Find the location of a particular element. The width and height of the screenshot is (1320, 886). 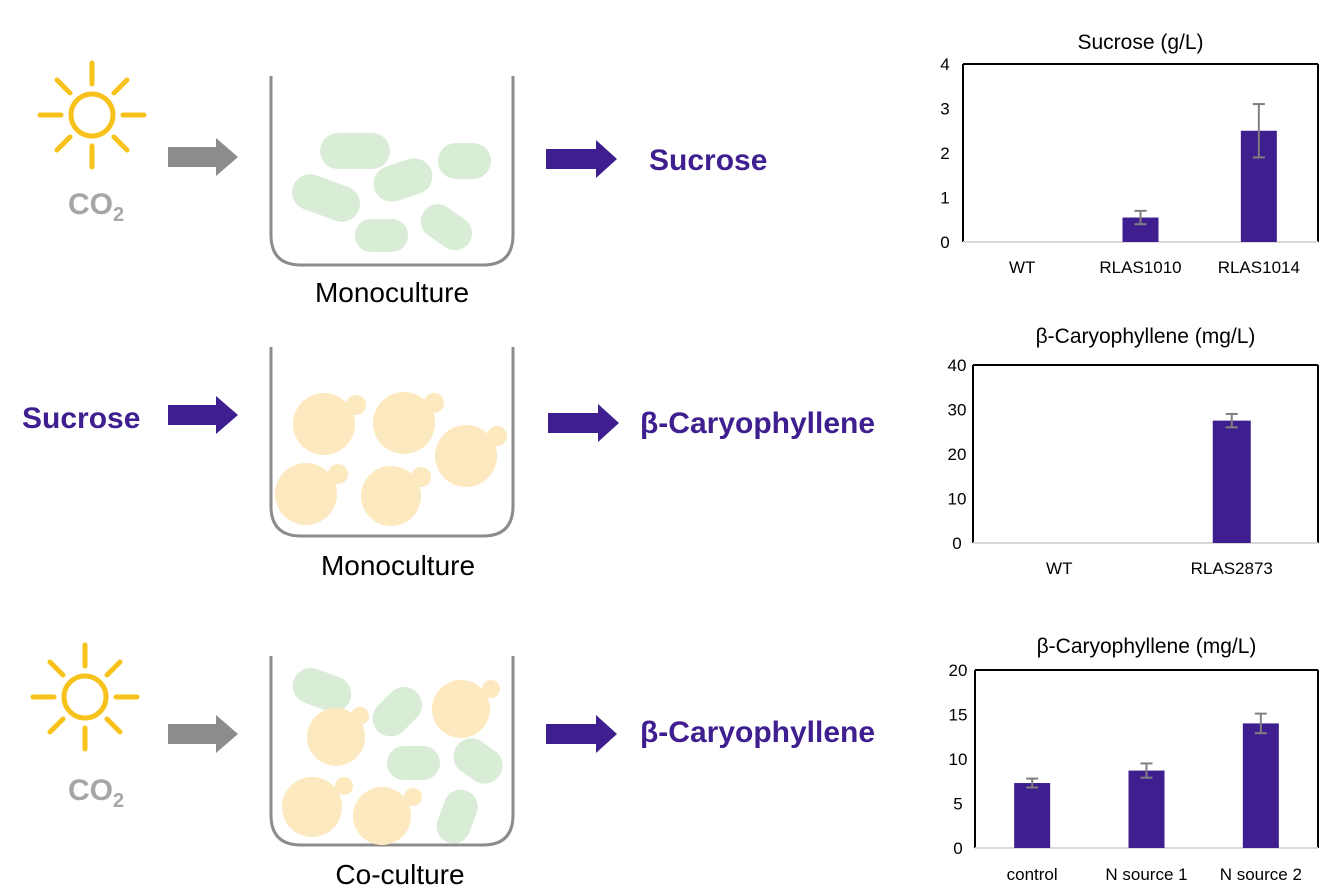

cyanobacteria-cells is located at coordinates (391, 192).